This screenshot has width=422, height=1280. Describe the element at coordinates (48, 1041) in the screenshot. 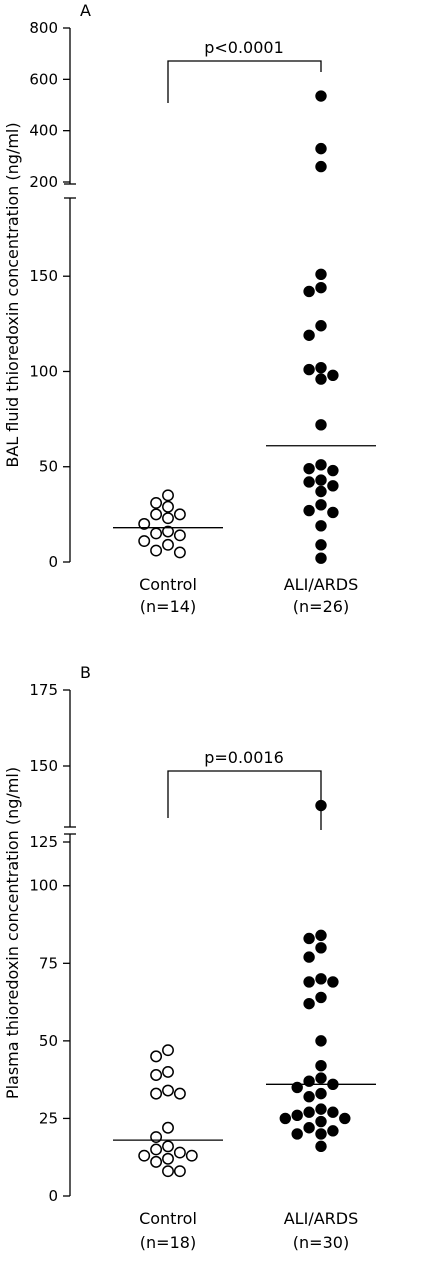

I see `y-tick-label: 50` at that location.